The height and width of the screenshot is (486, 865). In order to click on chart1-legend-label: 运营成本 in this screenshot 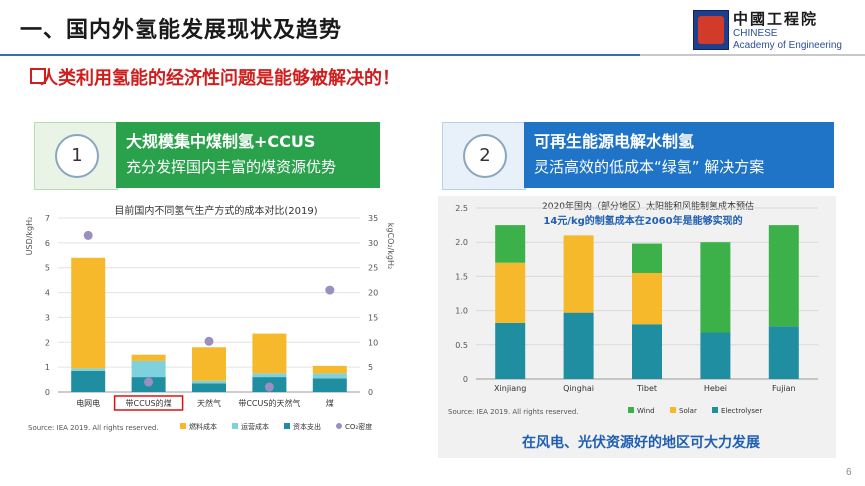, I will do `click(255, 426)`.